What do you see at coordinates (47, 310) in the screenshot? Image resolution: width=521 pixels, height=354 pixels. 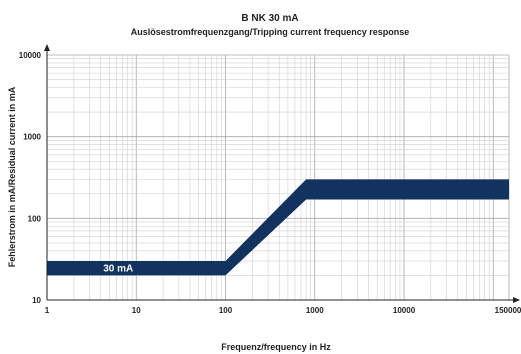 I see `x-tick-label: 1` at bounding box center [47, 310].